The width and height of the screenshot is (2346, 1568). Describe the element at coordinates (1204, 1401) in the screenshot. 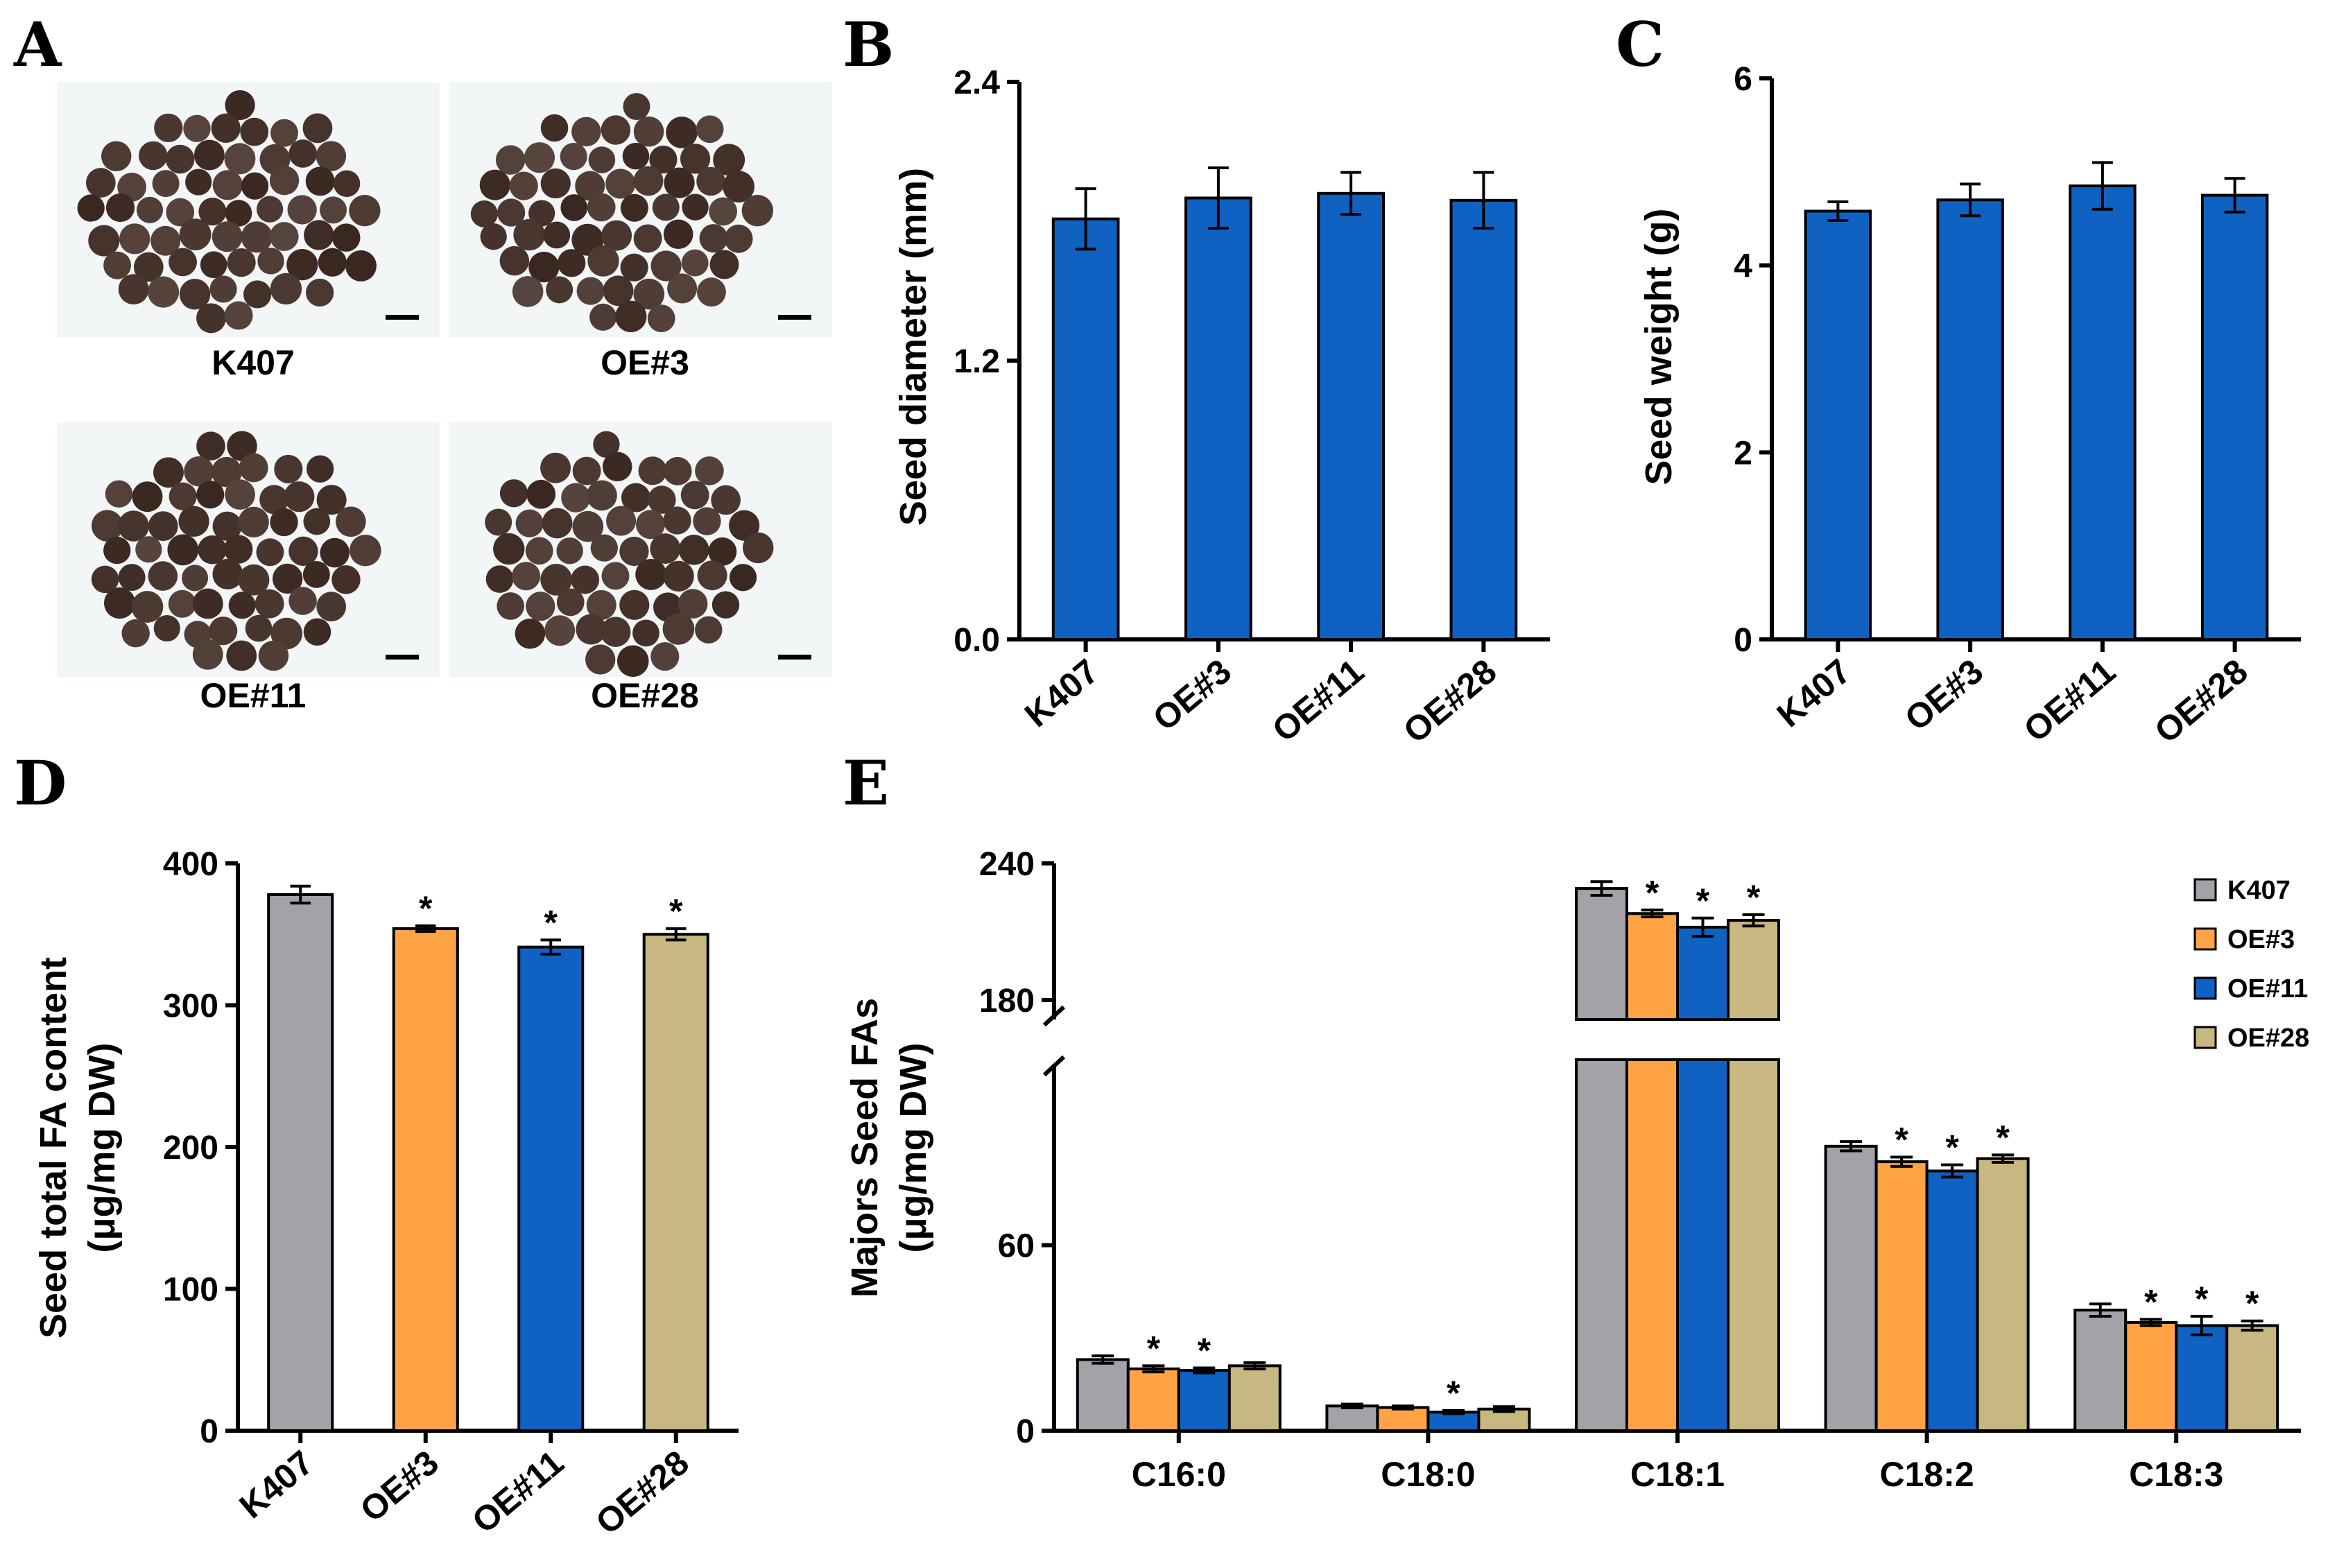

I see `bar-c160-oe11` at that location.